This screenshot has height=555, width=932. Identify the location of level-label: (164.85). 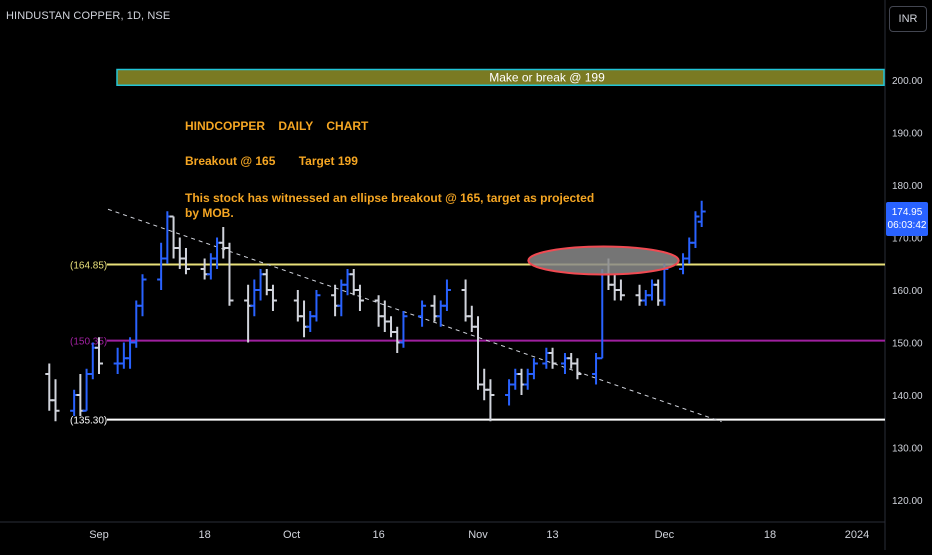
(88, 266).